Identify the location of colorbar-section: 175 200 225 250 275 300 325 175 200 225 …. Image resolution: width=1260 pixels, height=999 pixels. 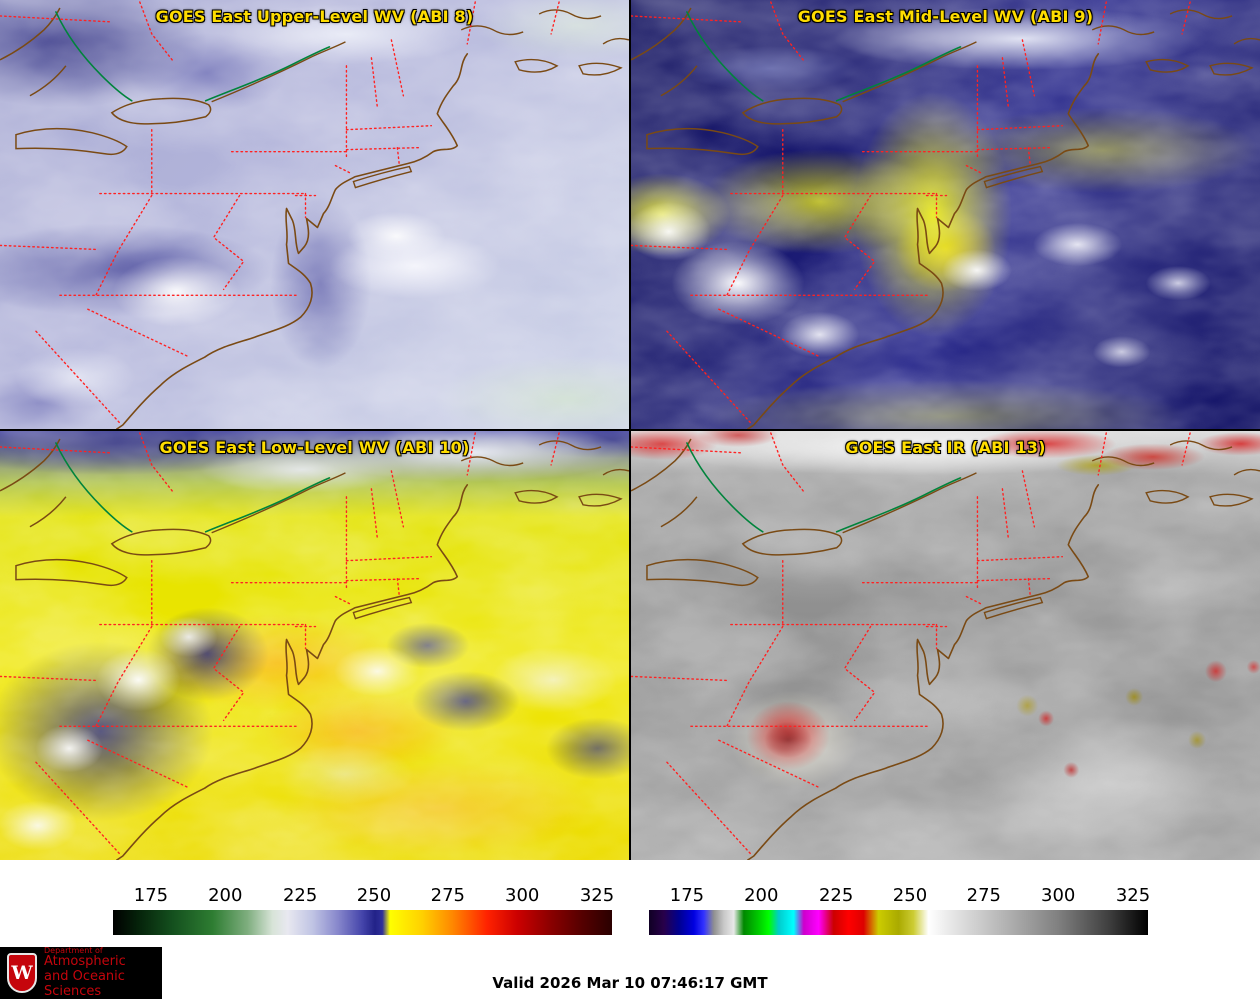
(630, 902).